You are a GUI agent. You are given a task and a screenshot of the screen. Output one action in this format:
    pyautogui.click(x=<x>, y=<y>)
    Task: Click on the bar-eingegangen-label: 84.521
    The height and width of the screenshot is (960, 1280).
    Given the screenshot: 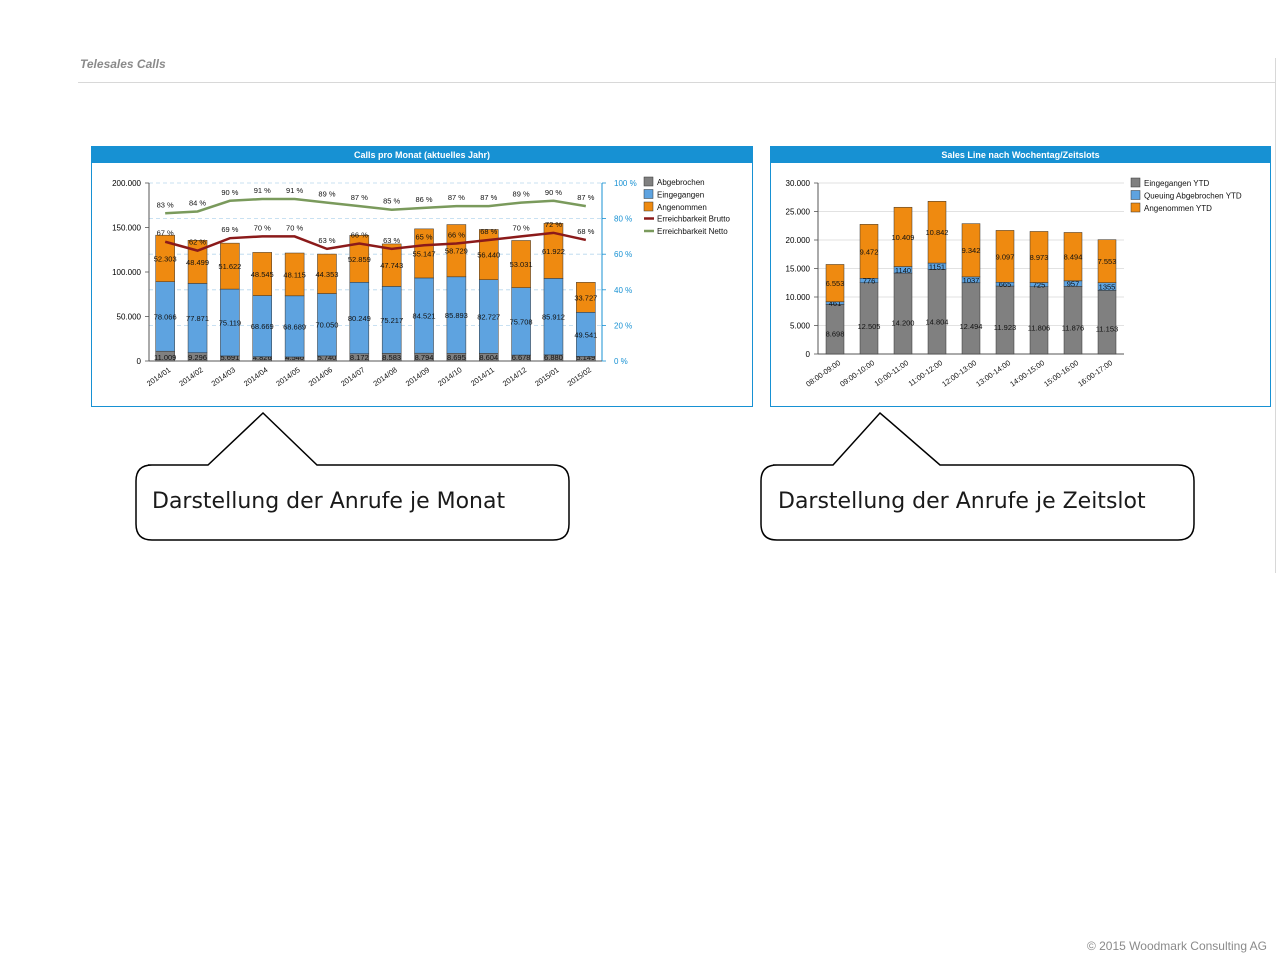 What is the action you would take?
    pyautogui.click(x=424, y=316)
    